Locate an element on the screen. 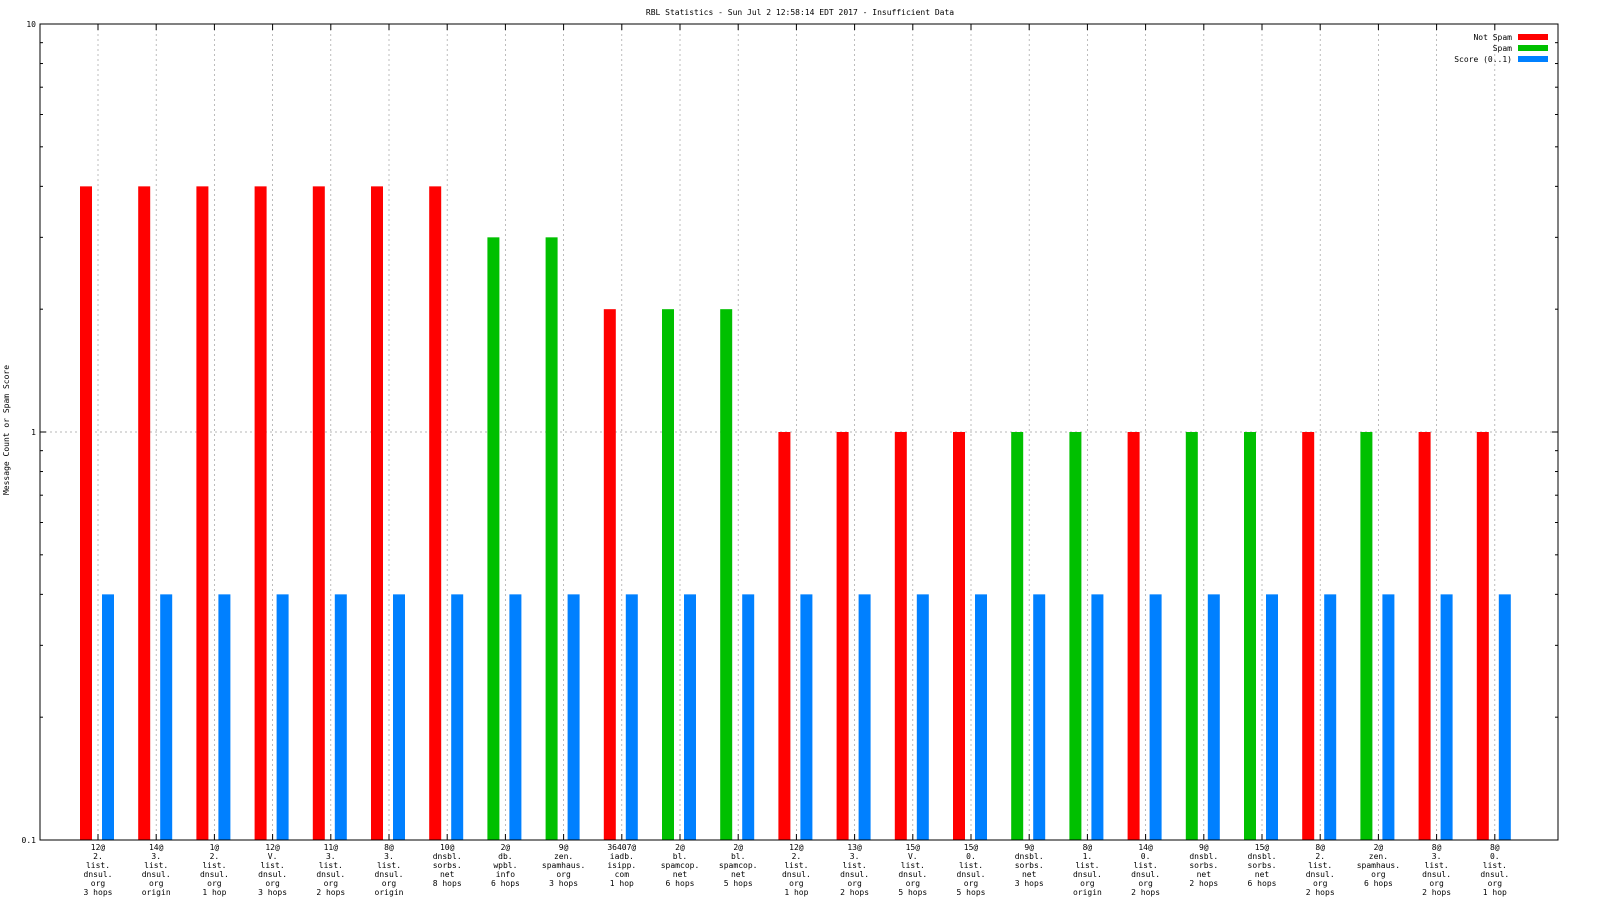 The image size is (1600, 900). x-tick-label: 15@ V. list. dnsul. org 5 hops is located at coordinates (912, 870).